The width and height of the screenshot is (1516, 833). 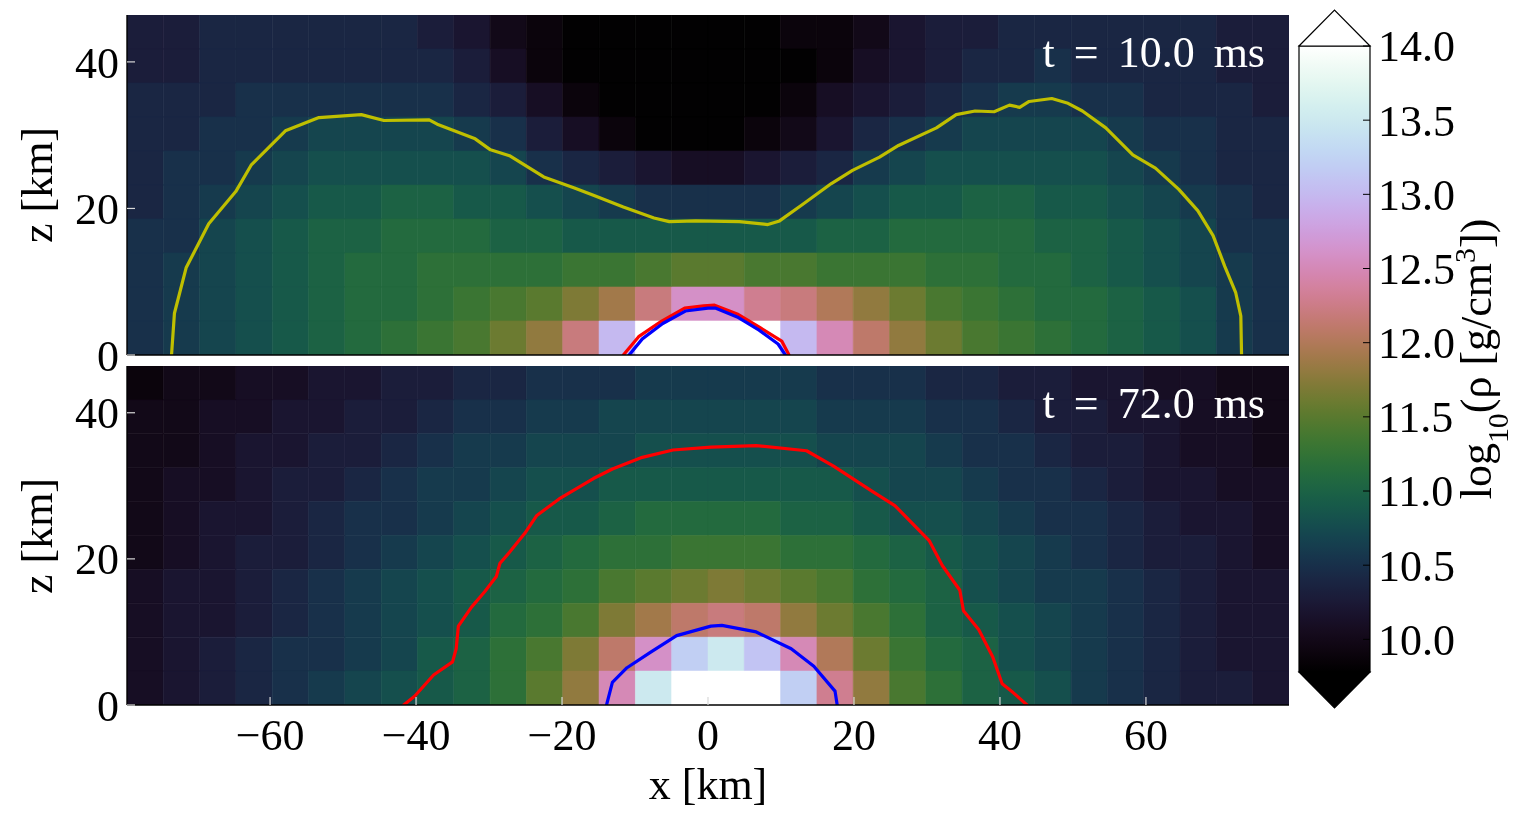 I want to click on y-tick-label: 0, so click(x=108, y=356).